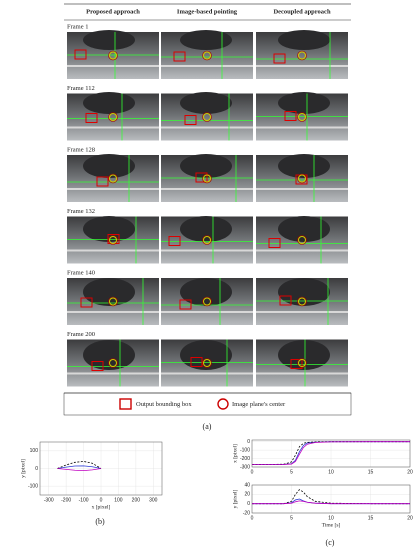  I want to click on caption: (c), so click(330, 542).